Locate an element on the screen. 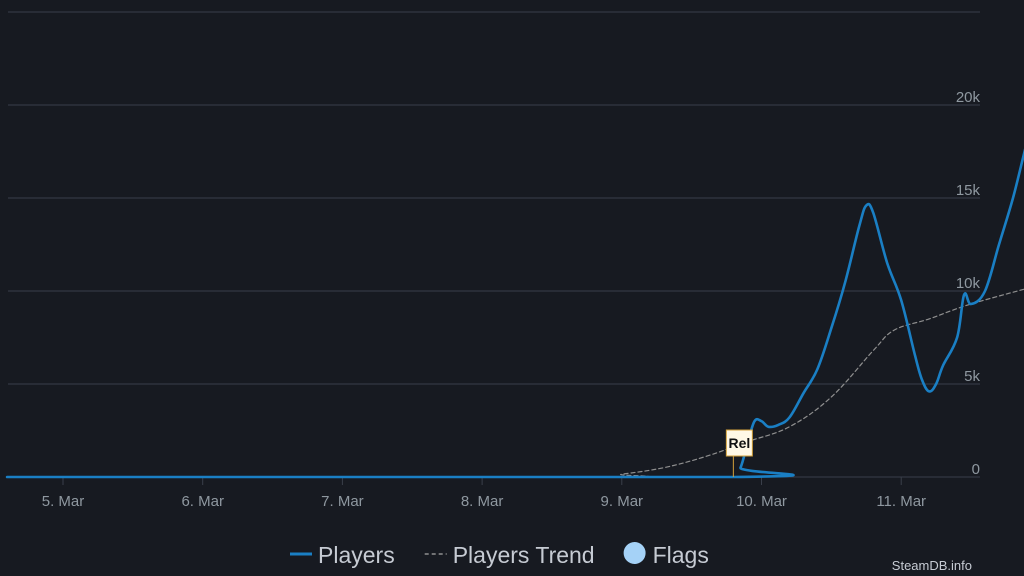 Image resolution: width=1024 pixels, height=576 pixels. x-tick-label: 10. Mar is located at coordinates (761, 501).